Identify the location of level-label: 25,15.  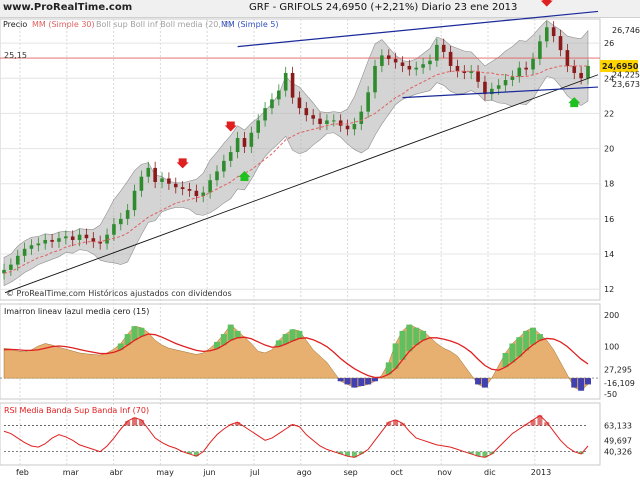
(15, 55).